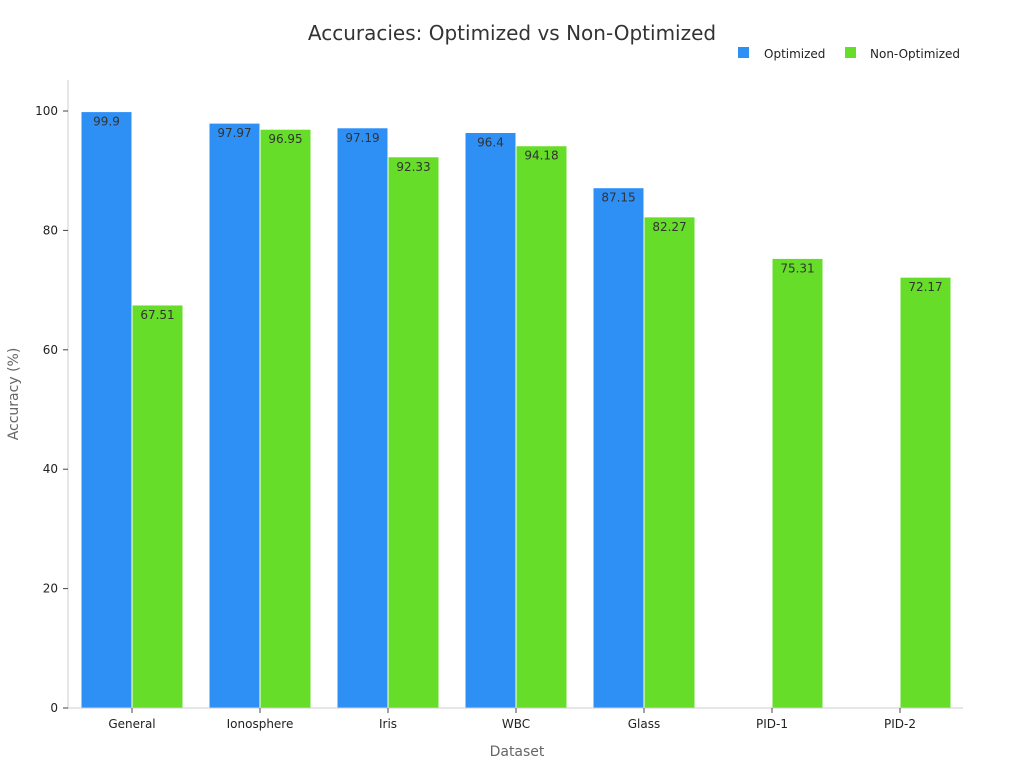 The height and width of the screenshot is (768, 1024). Describe the element at coordinates (362, 138) in the screenshot. I see `data-label-optimized-iris: 97.19` at that location.